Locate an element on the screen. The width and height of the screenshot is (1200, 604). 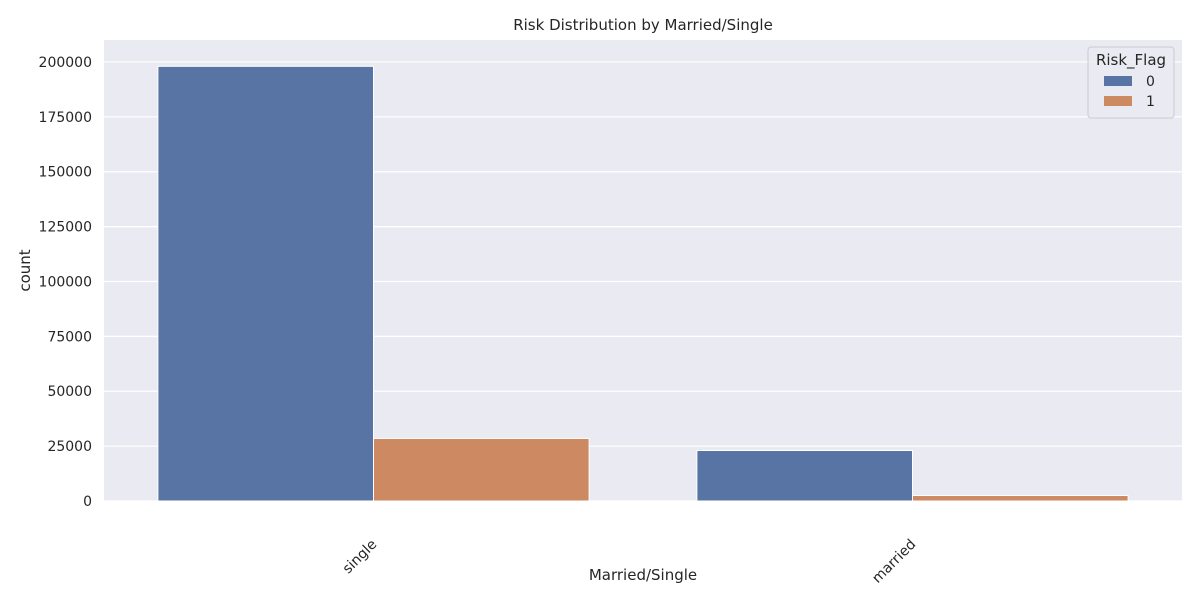
legend: Risk_Flag 01 is located at coordinates (1131, 82).